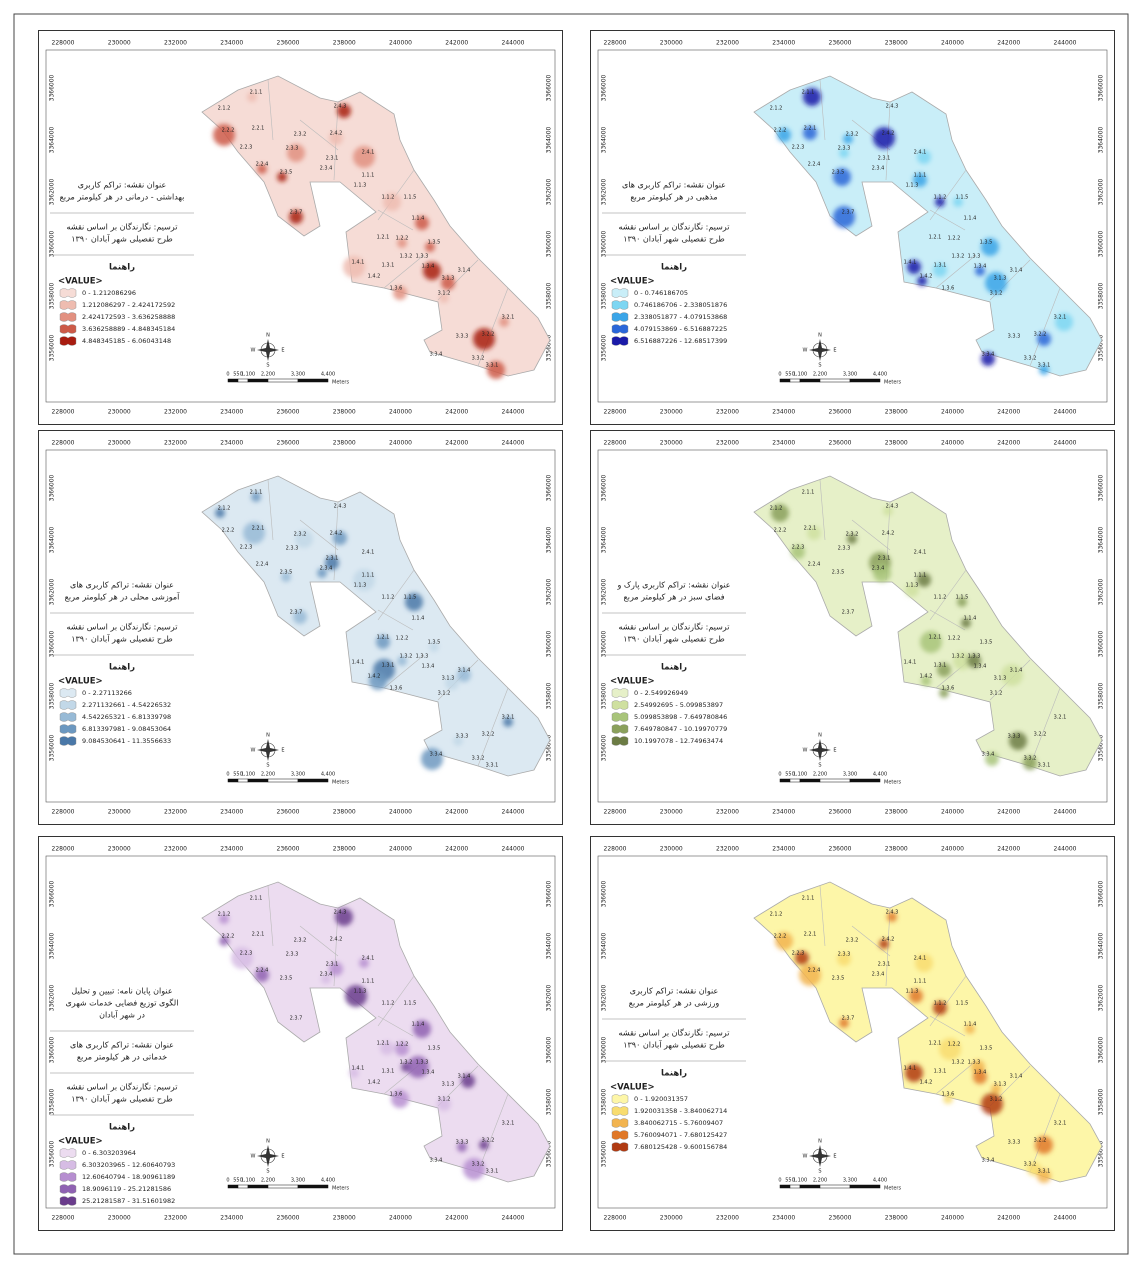 This screenshot has width=1142, height=1263. What do you see at coordinates (1030, 759) in the screenshot?
I see `district-label: 3.3.2` at bounding box center [1030, 759].